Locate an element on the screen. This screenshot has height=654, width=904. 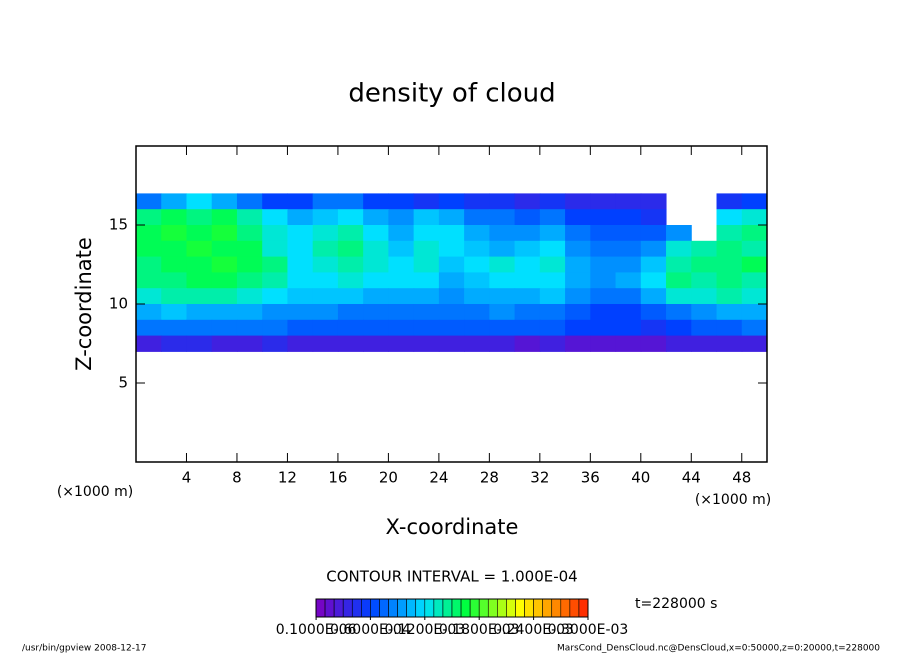
contour-interval: CONTOUR INTERVAL = 1.000E-04 is located at coordinates (451, 577).